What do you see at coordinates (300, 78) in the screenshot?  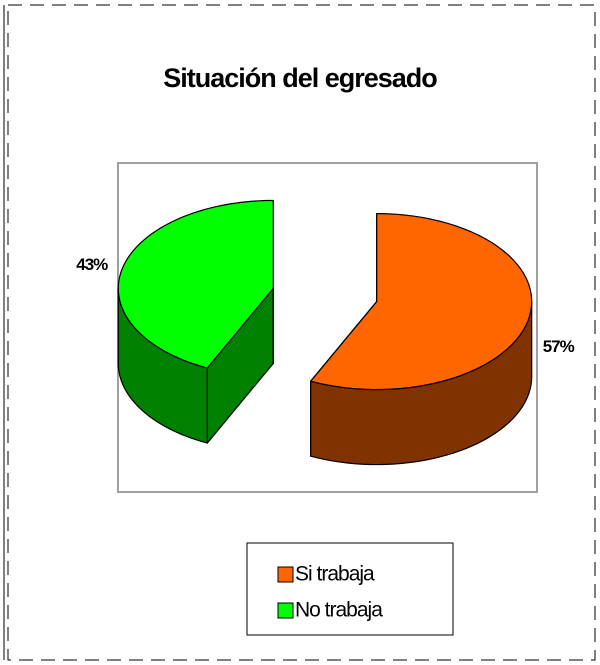 I see `chart-title: Situación del egresado` at bounding box center [300, 78].